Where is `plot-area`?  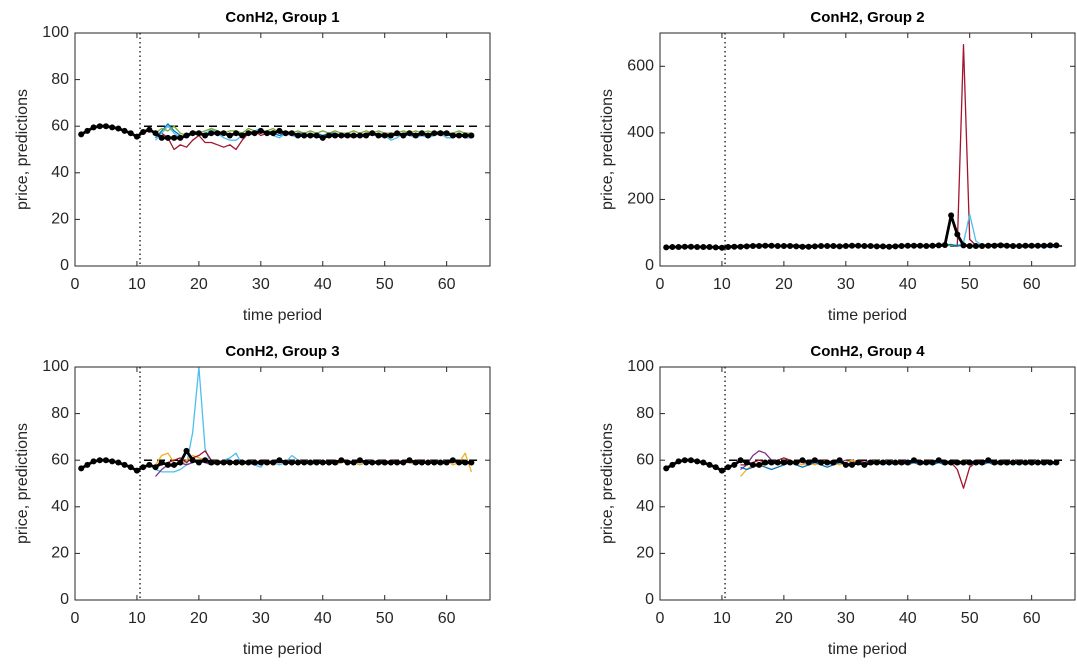 plot-area is located at coordinates (867, 483).